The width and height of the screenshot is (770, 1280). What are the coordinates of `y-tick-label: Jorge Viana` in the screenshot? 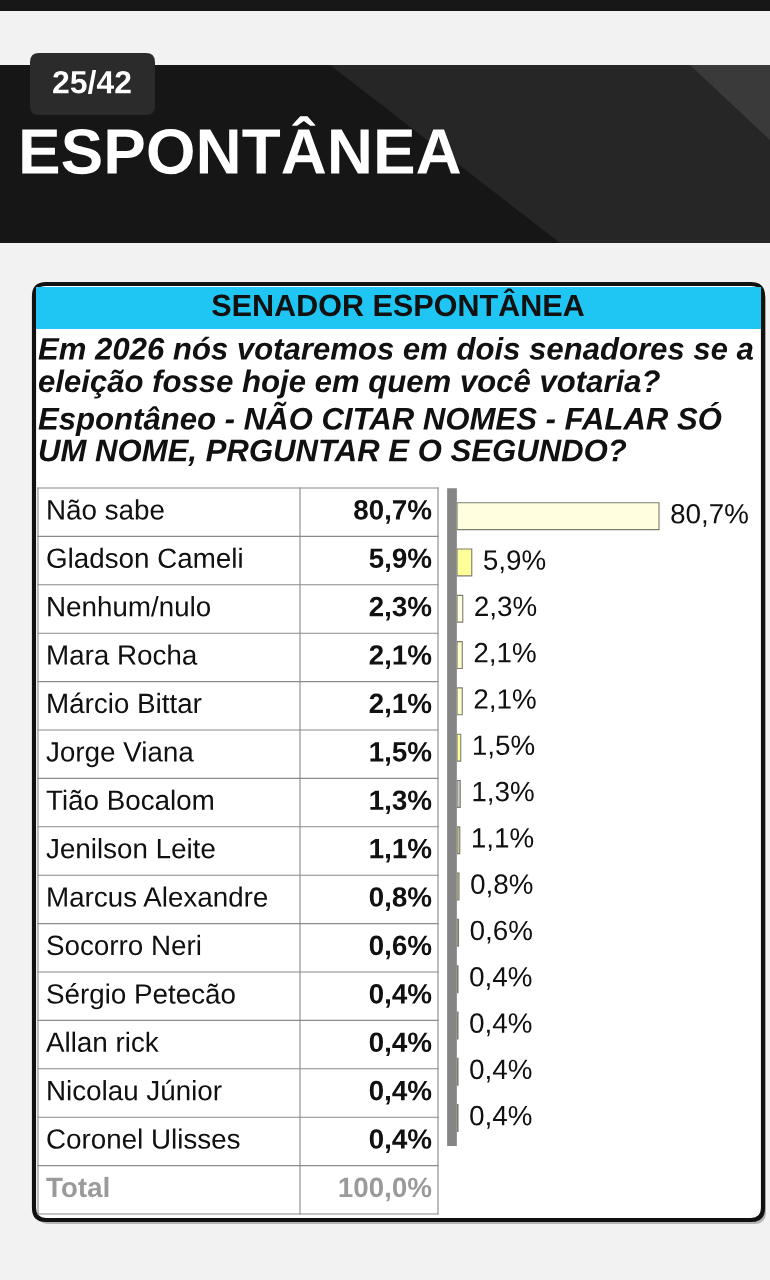 It's located at (120, 754).